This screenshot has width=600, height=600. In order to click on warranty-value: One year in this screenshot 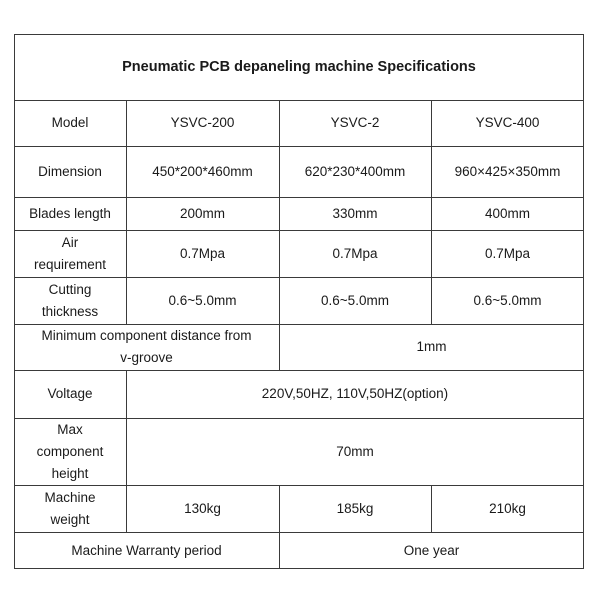, I will do `click(431, 550)`.